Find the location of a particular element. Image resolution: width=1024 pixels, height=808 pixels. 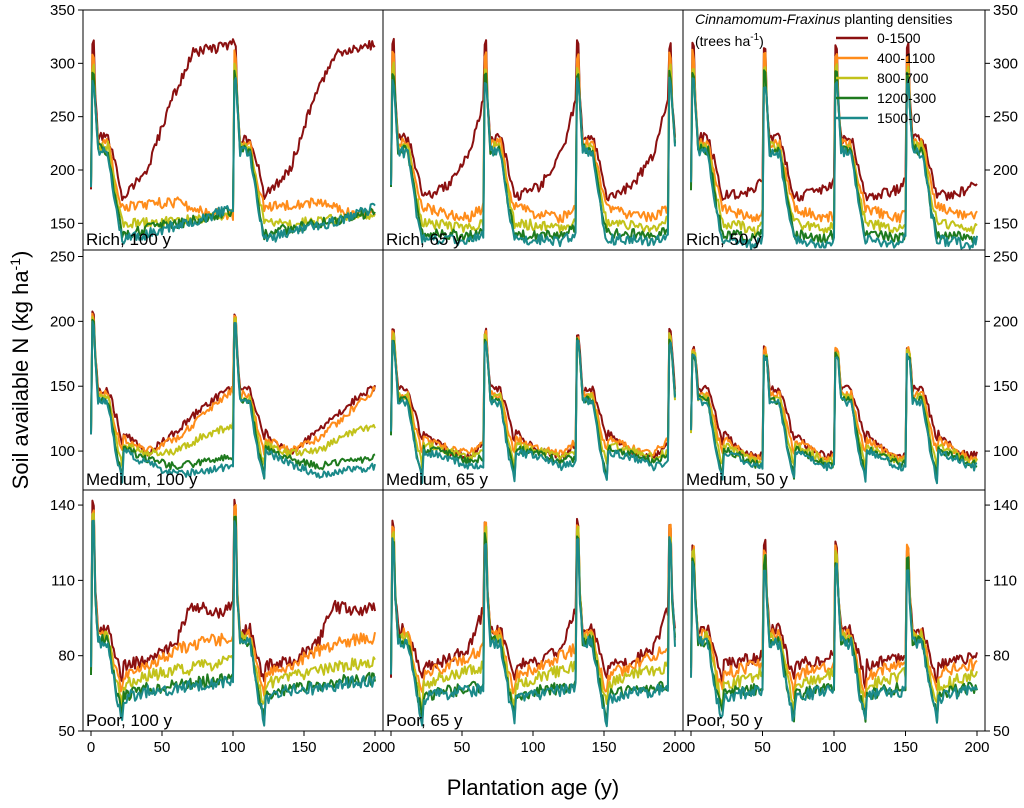

panel-label: Rich, 100 y is located at coordinates (129, 239).